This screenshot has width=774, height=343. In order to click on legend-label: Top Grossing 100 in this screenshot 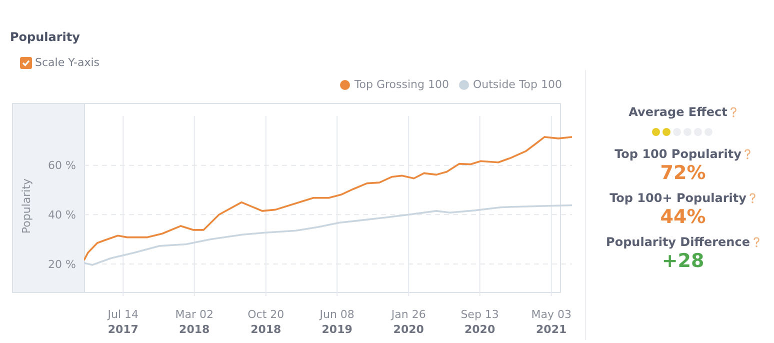, I will do `click(401, 84)`.